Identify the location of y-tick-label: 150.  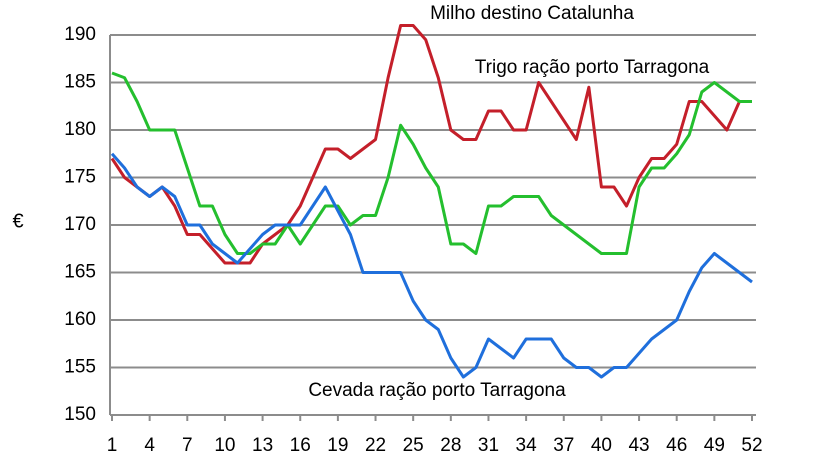
(80, 414).